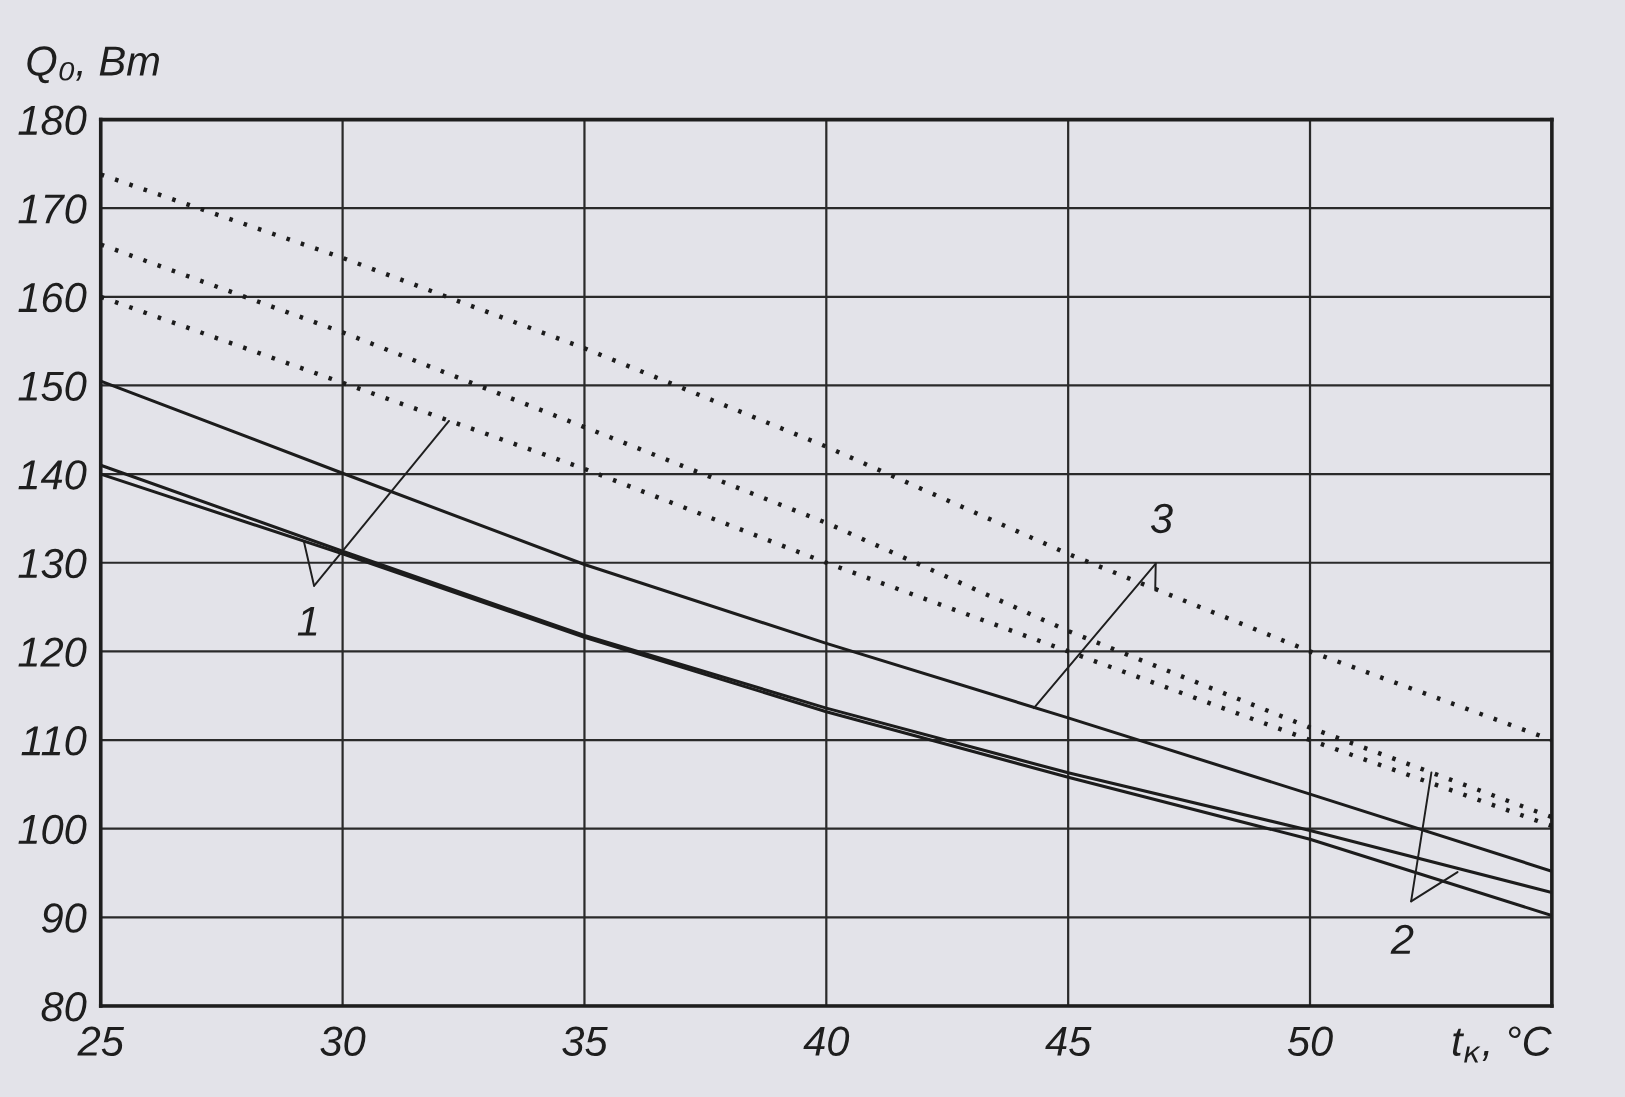 The width and height of the screenshot is (1625, 1097). Describe the element at coordinates (1502, 1044) in the screenshot. I see `x-axis-title: t$_{к}$, °C` at that location.